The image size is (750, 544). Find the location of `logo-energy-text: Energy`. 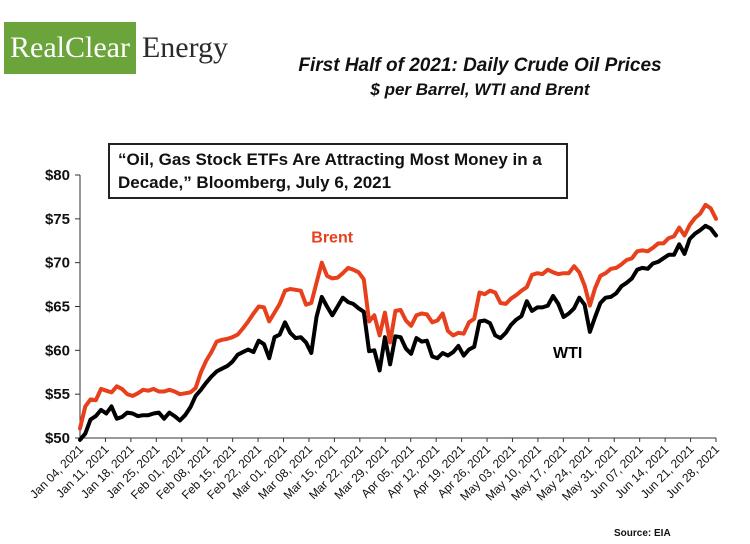

logo-energy-text: Energy is located at coordinates (185, 47).